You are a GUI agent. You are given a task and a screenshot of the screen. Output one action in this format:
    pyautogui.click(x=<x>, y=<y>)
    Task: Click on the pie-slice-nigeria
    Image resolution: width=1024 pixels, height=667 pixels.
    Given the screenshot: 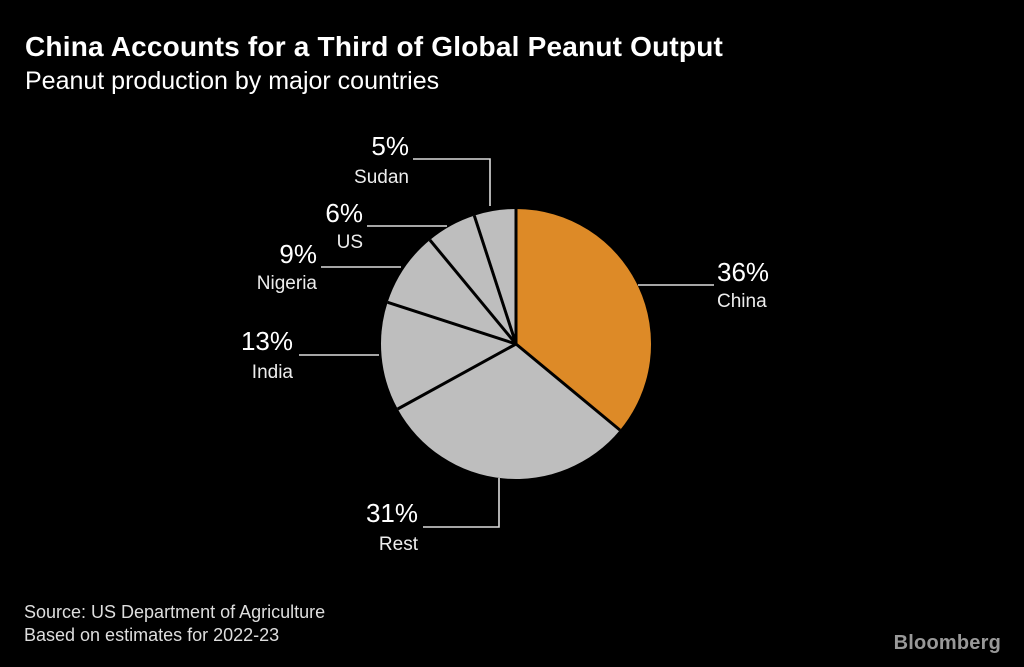 What is the action you would take?
    pyautogui.click(x=451, y=292)
    